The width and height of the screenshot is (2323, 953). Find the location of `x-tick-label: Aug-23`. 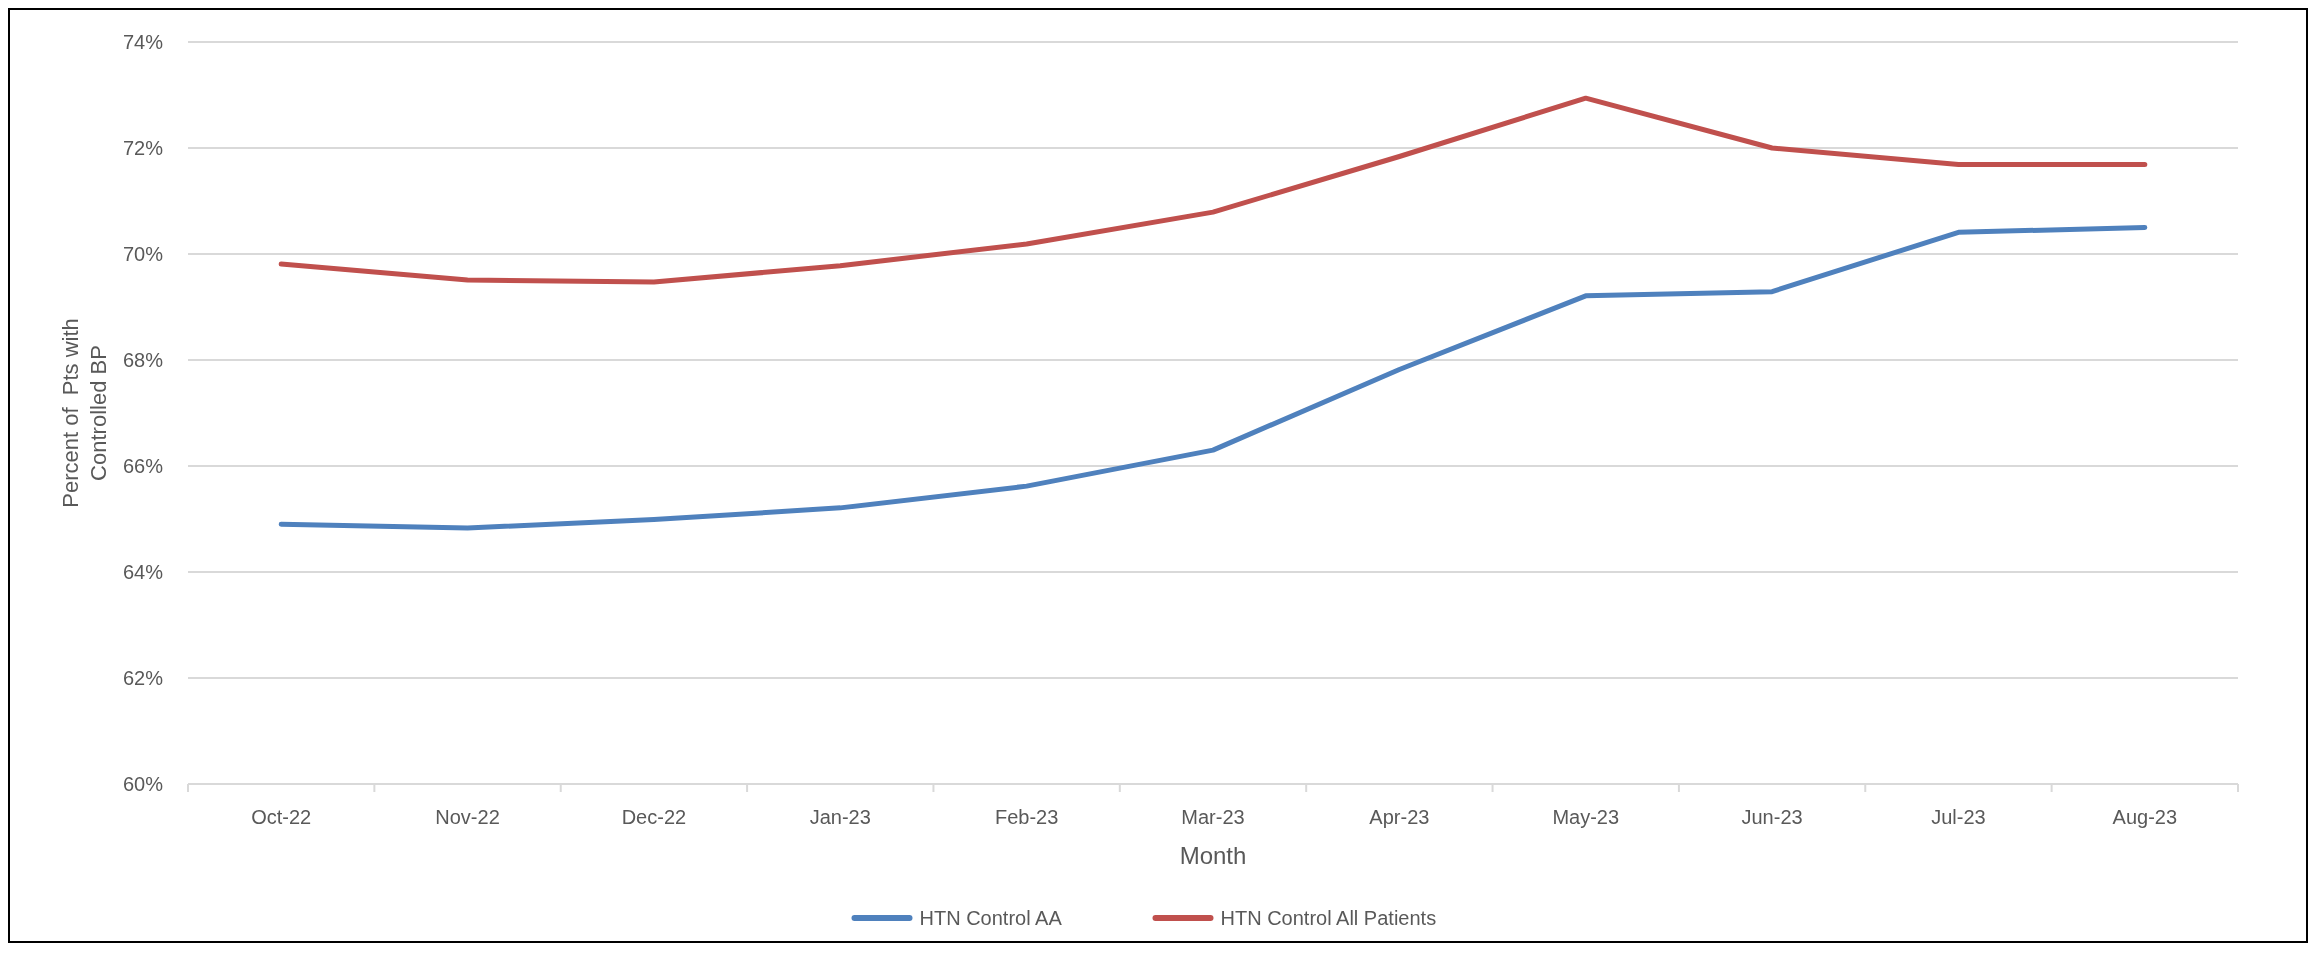

x-tick-label: Aug-23 is located at coordinates (2145, 817).